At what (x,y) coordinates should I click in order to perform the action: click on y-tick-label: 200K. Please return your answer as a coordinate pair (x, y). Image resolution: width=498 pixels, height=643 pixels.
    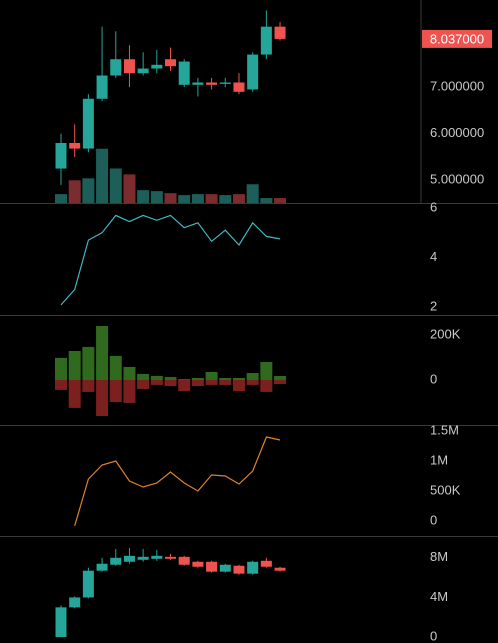
    Looking at the image, I should click on (445, 333).